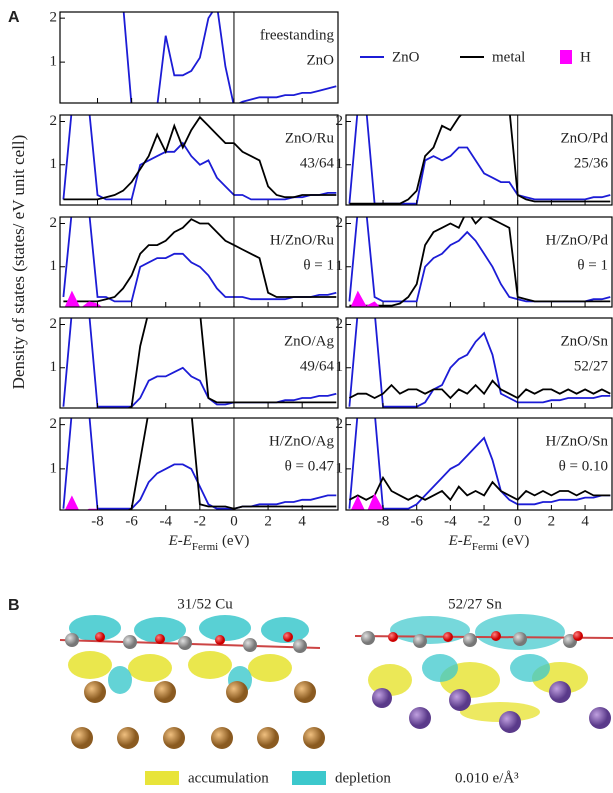 This screenshot has height=793, width=613. I want to click on panel-label: 49/64, so click(317, 366).